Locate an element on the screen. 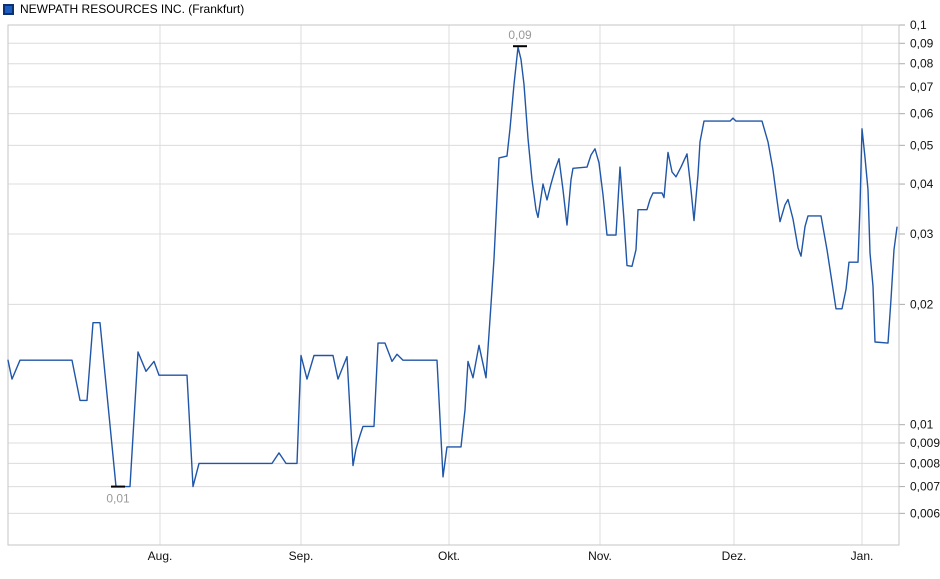  y-tick-label: 0,007 is located at coordinates (925, 487).